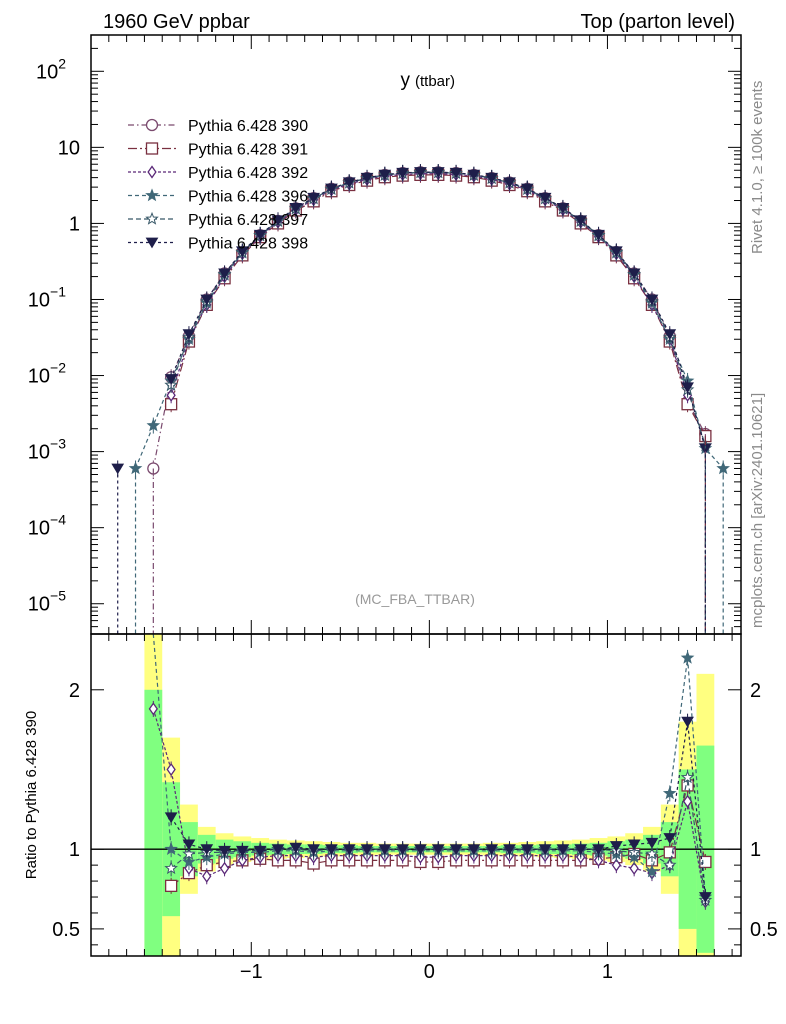  I want to click on ratio-y-tick-label: 2, so click(74, 691).